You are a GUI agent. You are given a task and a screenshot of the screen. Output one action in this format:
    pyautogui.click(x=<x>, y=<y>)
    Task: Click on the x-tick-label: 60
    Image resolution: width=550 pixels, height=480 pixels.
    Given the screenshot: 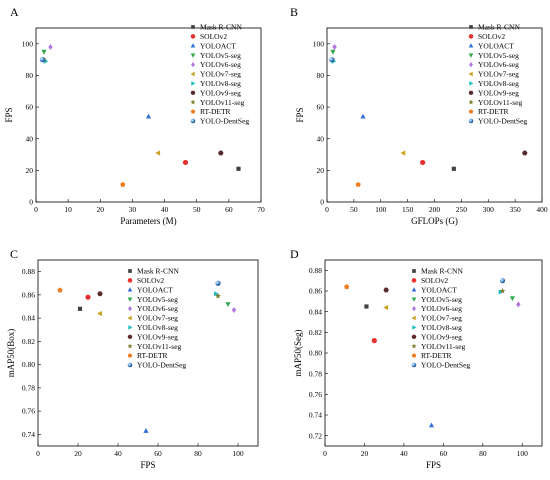 What is the action you would take?
    pyautogui.click(x=229, y=209)
    